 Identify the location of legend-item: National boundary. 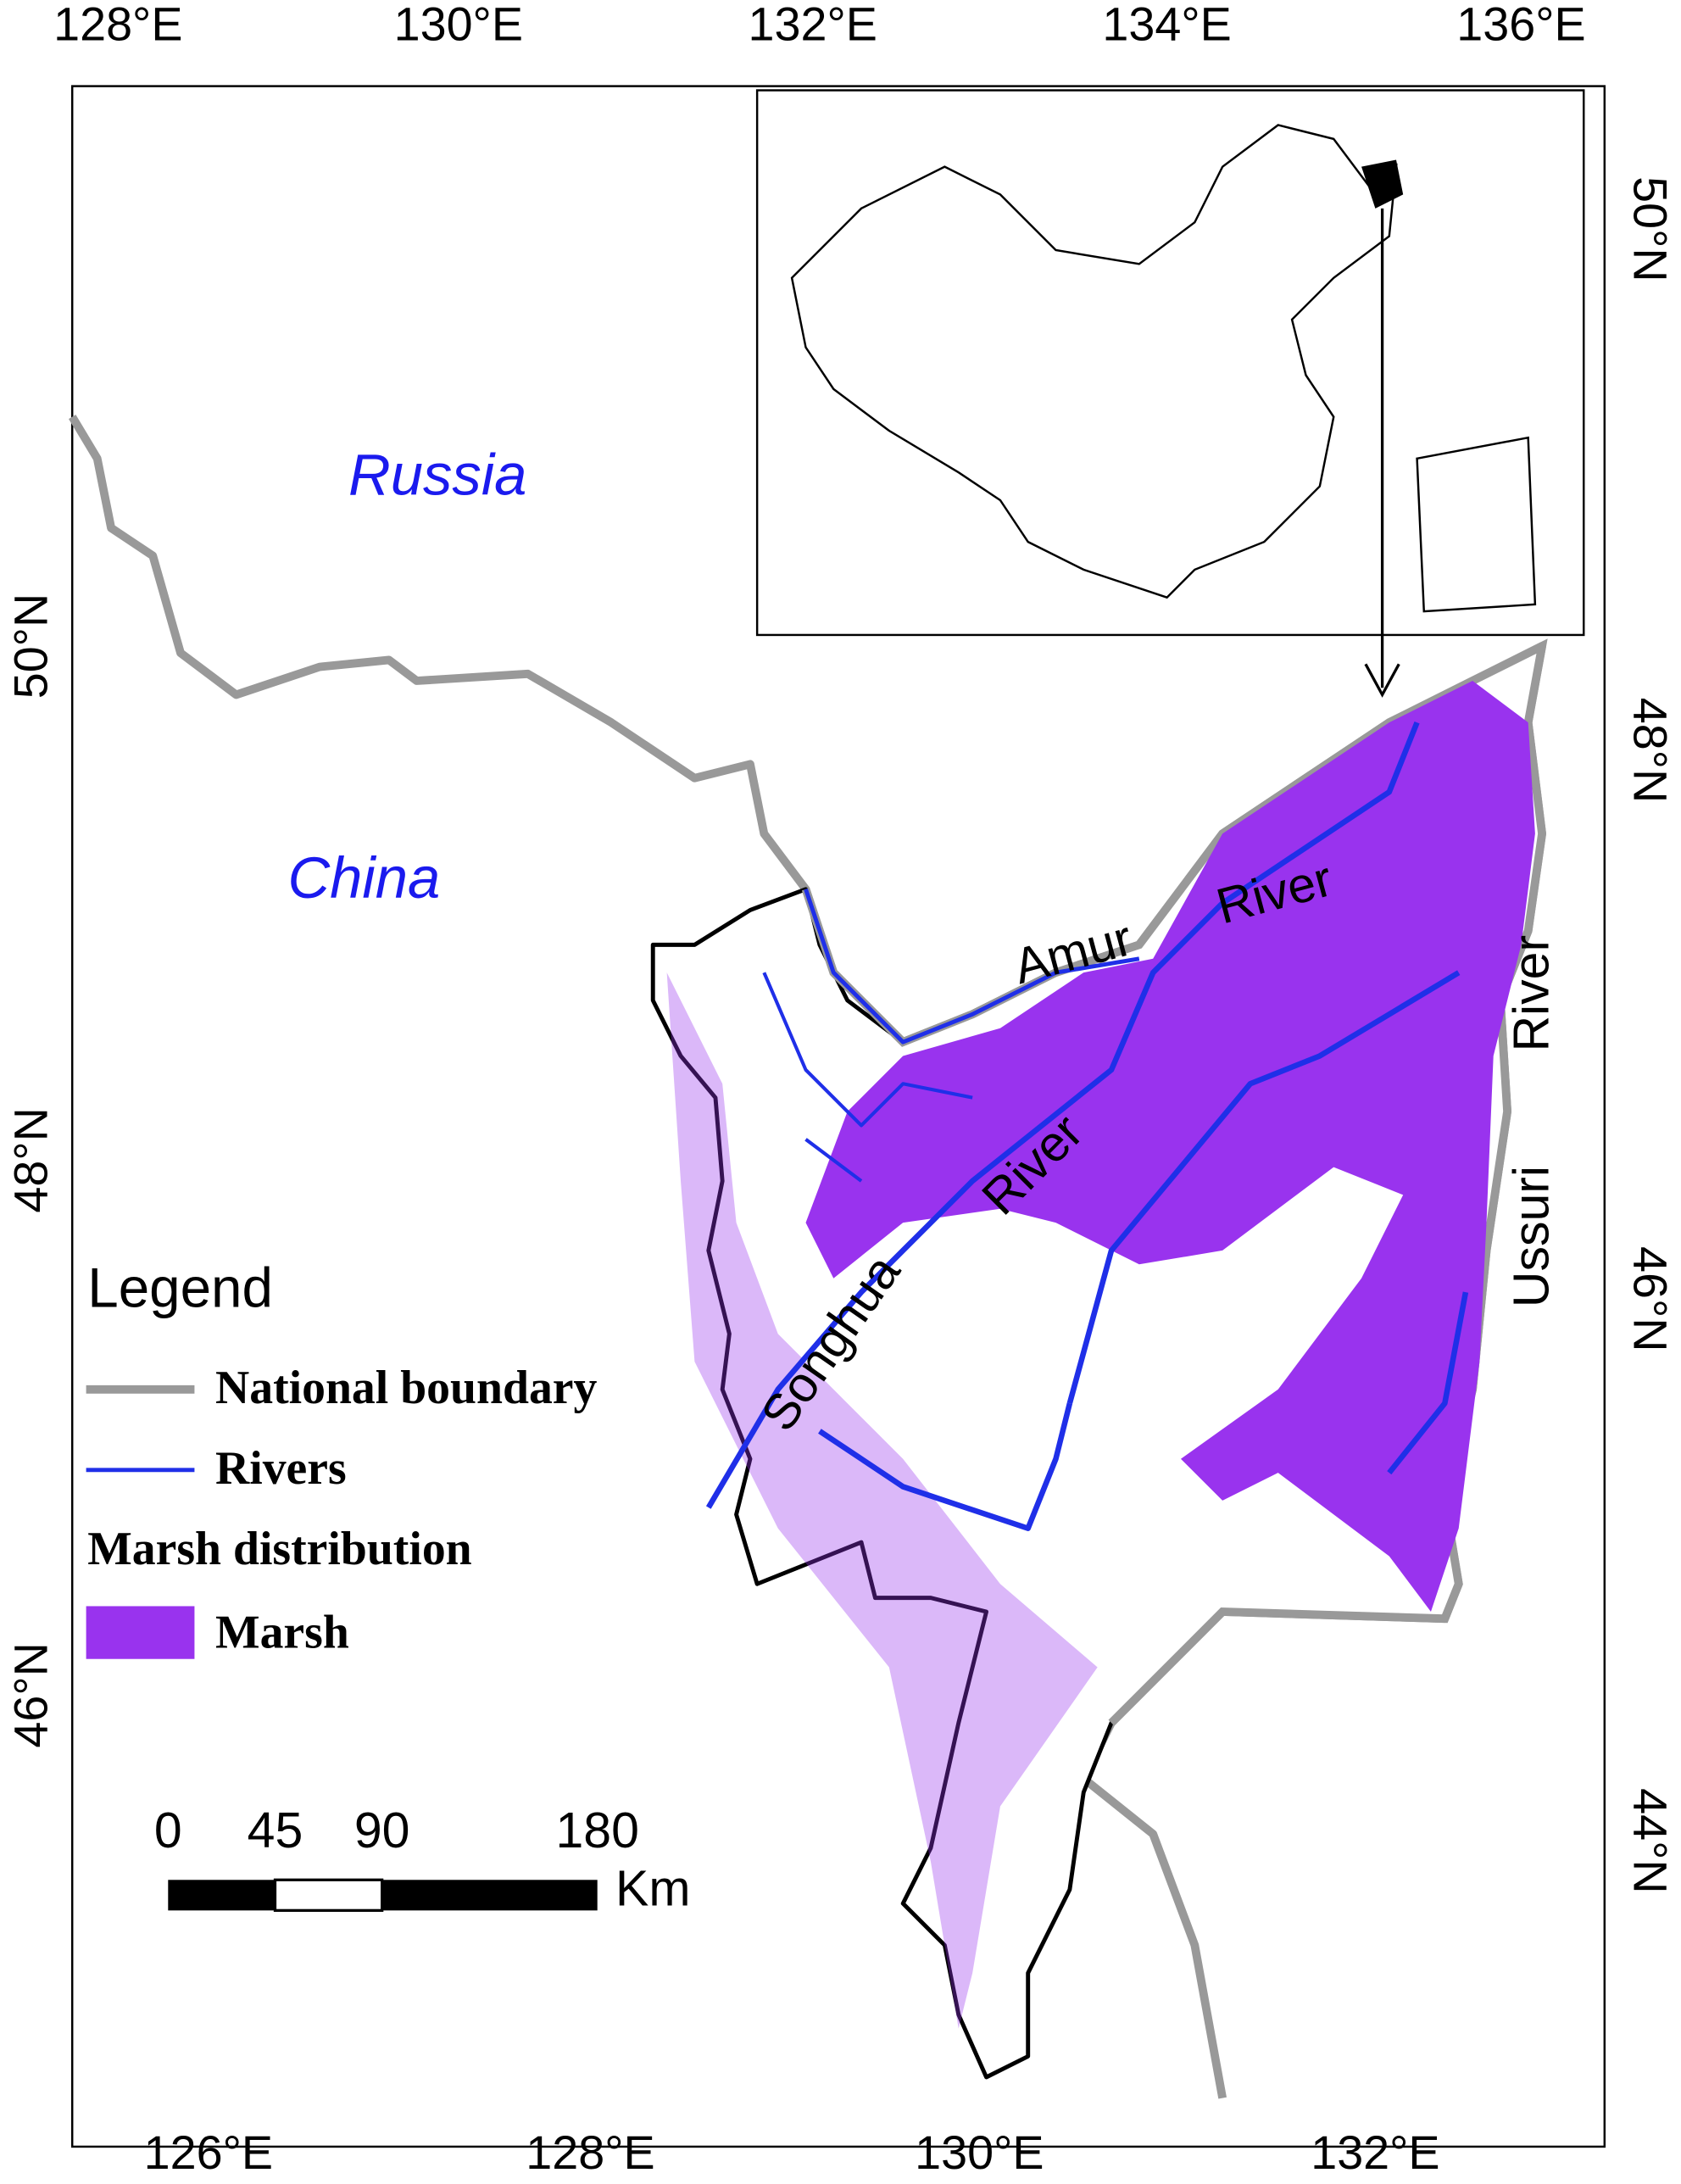
(406, 1388).